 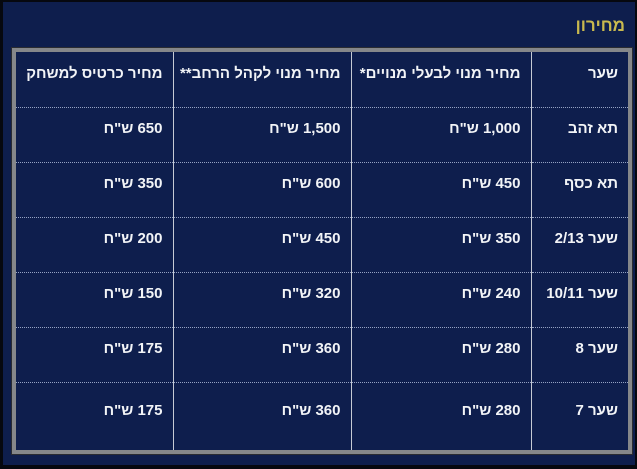 I want to click on cell-member-price: 450 ש"ח, so click(x=440, y=189).